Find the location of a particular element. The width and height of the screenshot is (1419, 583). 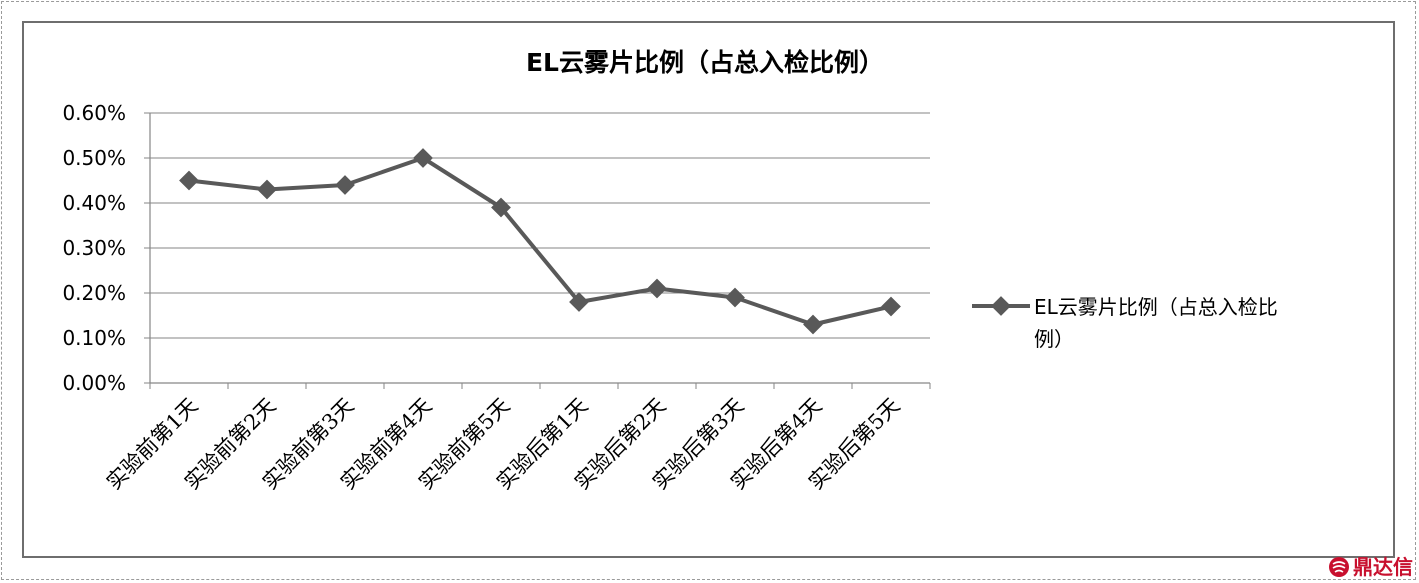

y-tick-label: 0.20% is located at coordinates (94, 293).